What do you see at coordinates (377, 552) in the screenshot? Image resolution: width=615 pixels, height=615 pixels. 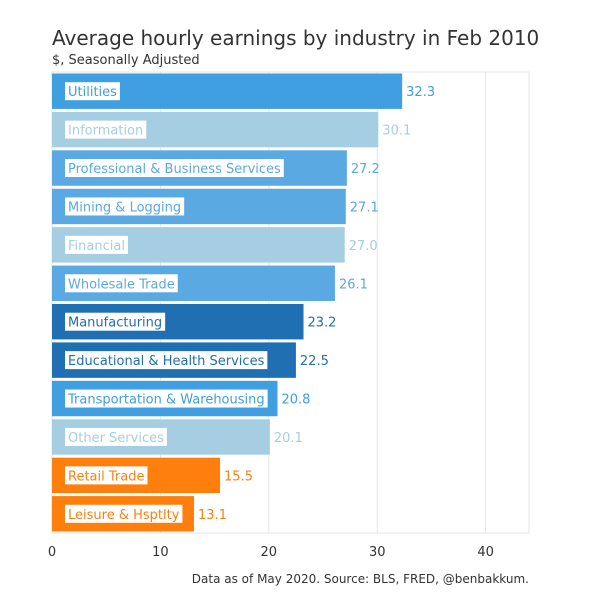 I see `x-tick-label: 30` at bounding box center [377, 552].